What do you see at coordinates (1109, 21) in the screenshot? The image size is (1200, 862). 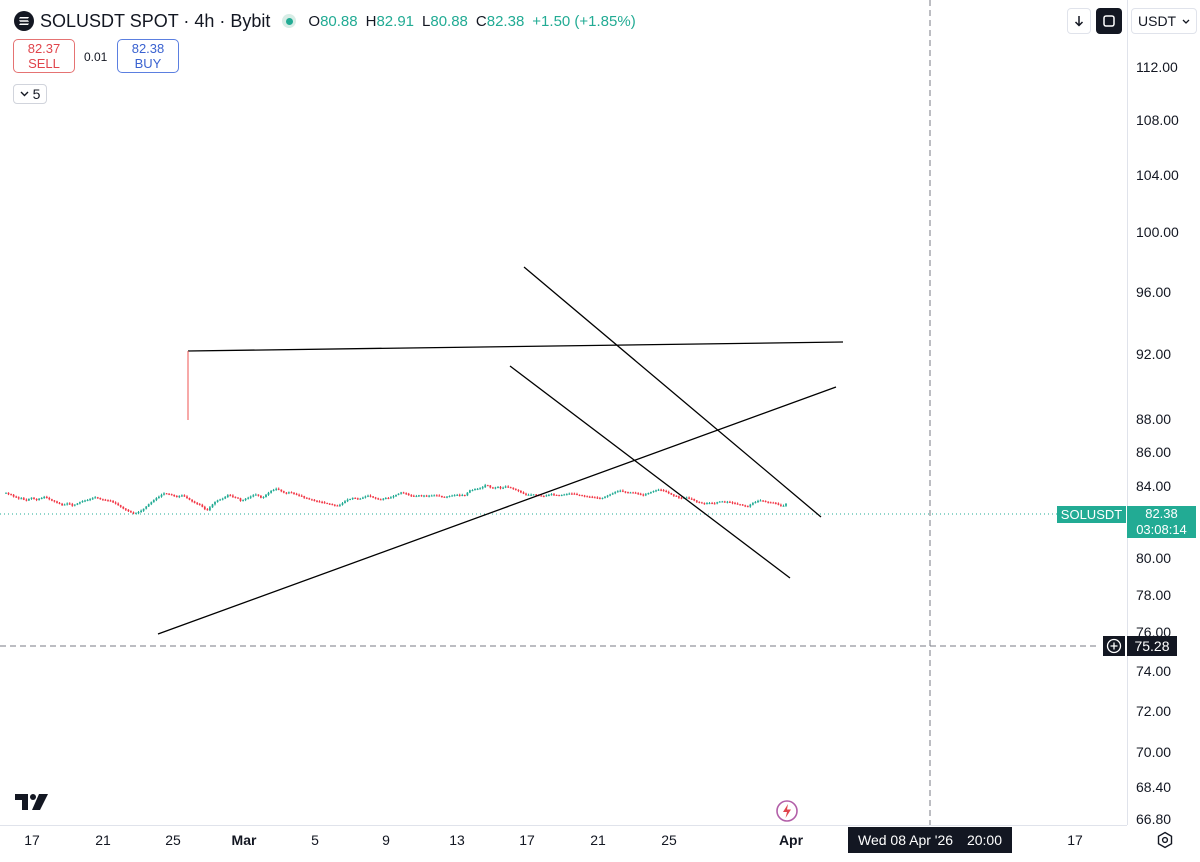 I see `fullscreen-toggle-button` at bounding box center [1109, 21].